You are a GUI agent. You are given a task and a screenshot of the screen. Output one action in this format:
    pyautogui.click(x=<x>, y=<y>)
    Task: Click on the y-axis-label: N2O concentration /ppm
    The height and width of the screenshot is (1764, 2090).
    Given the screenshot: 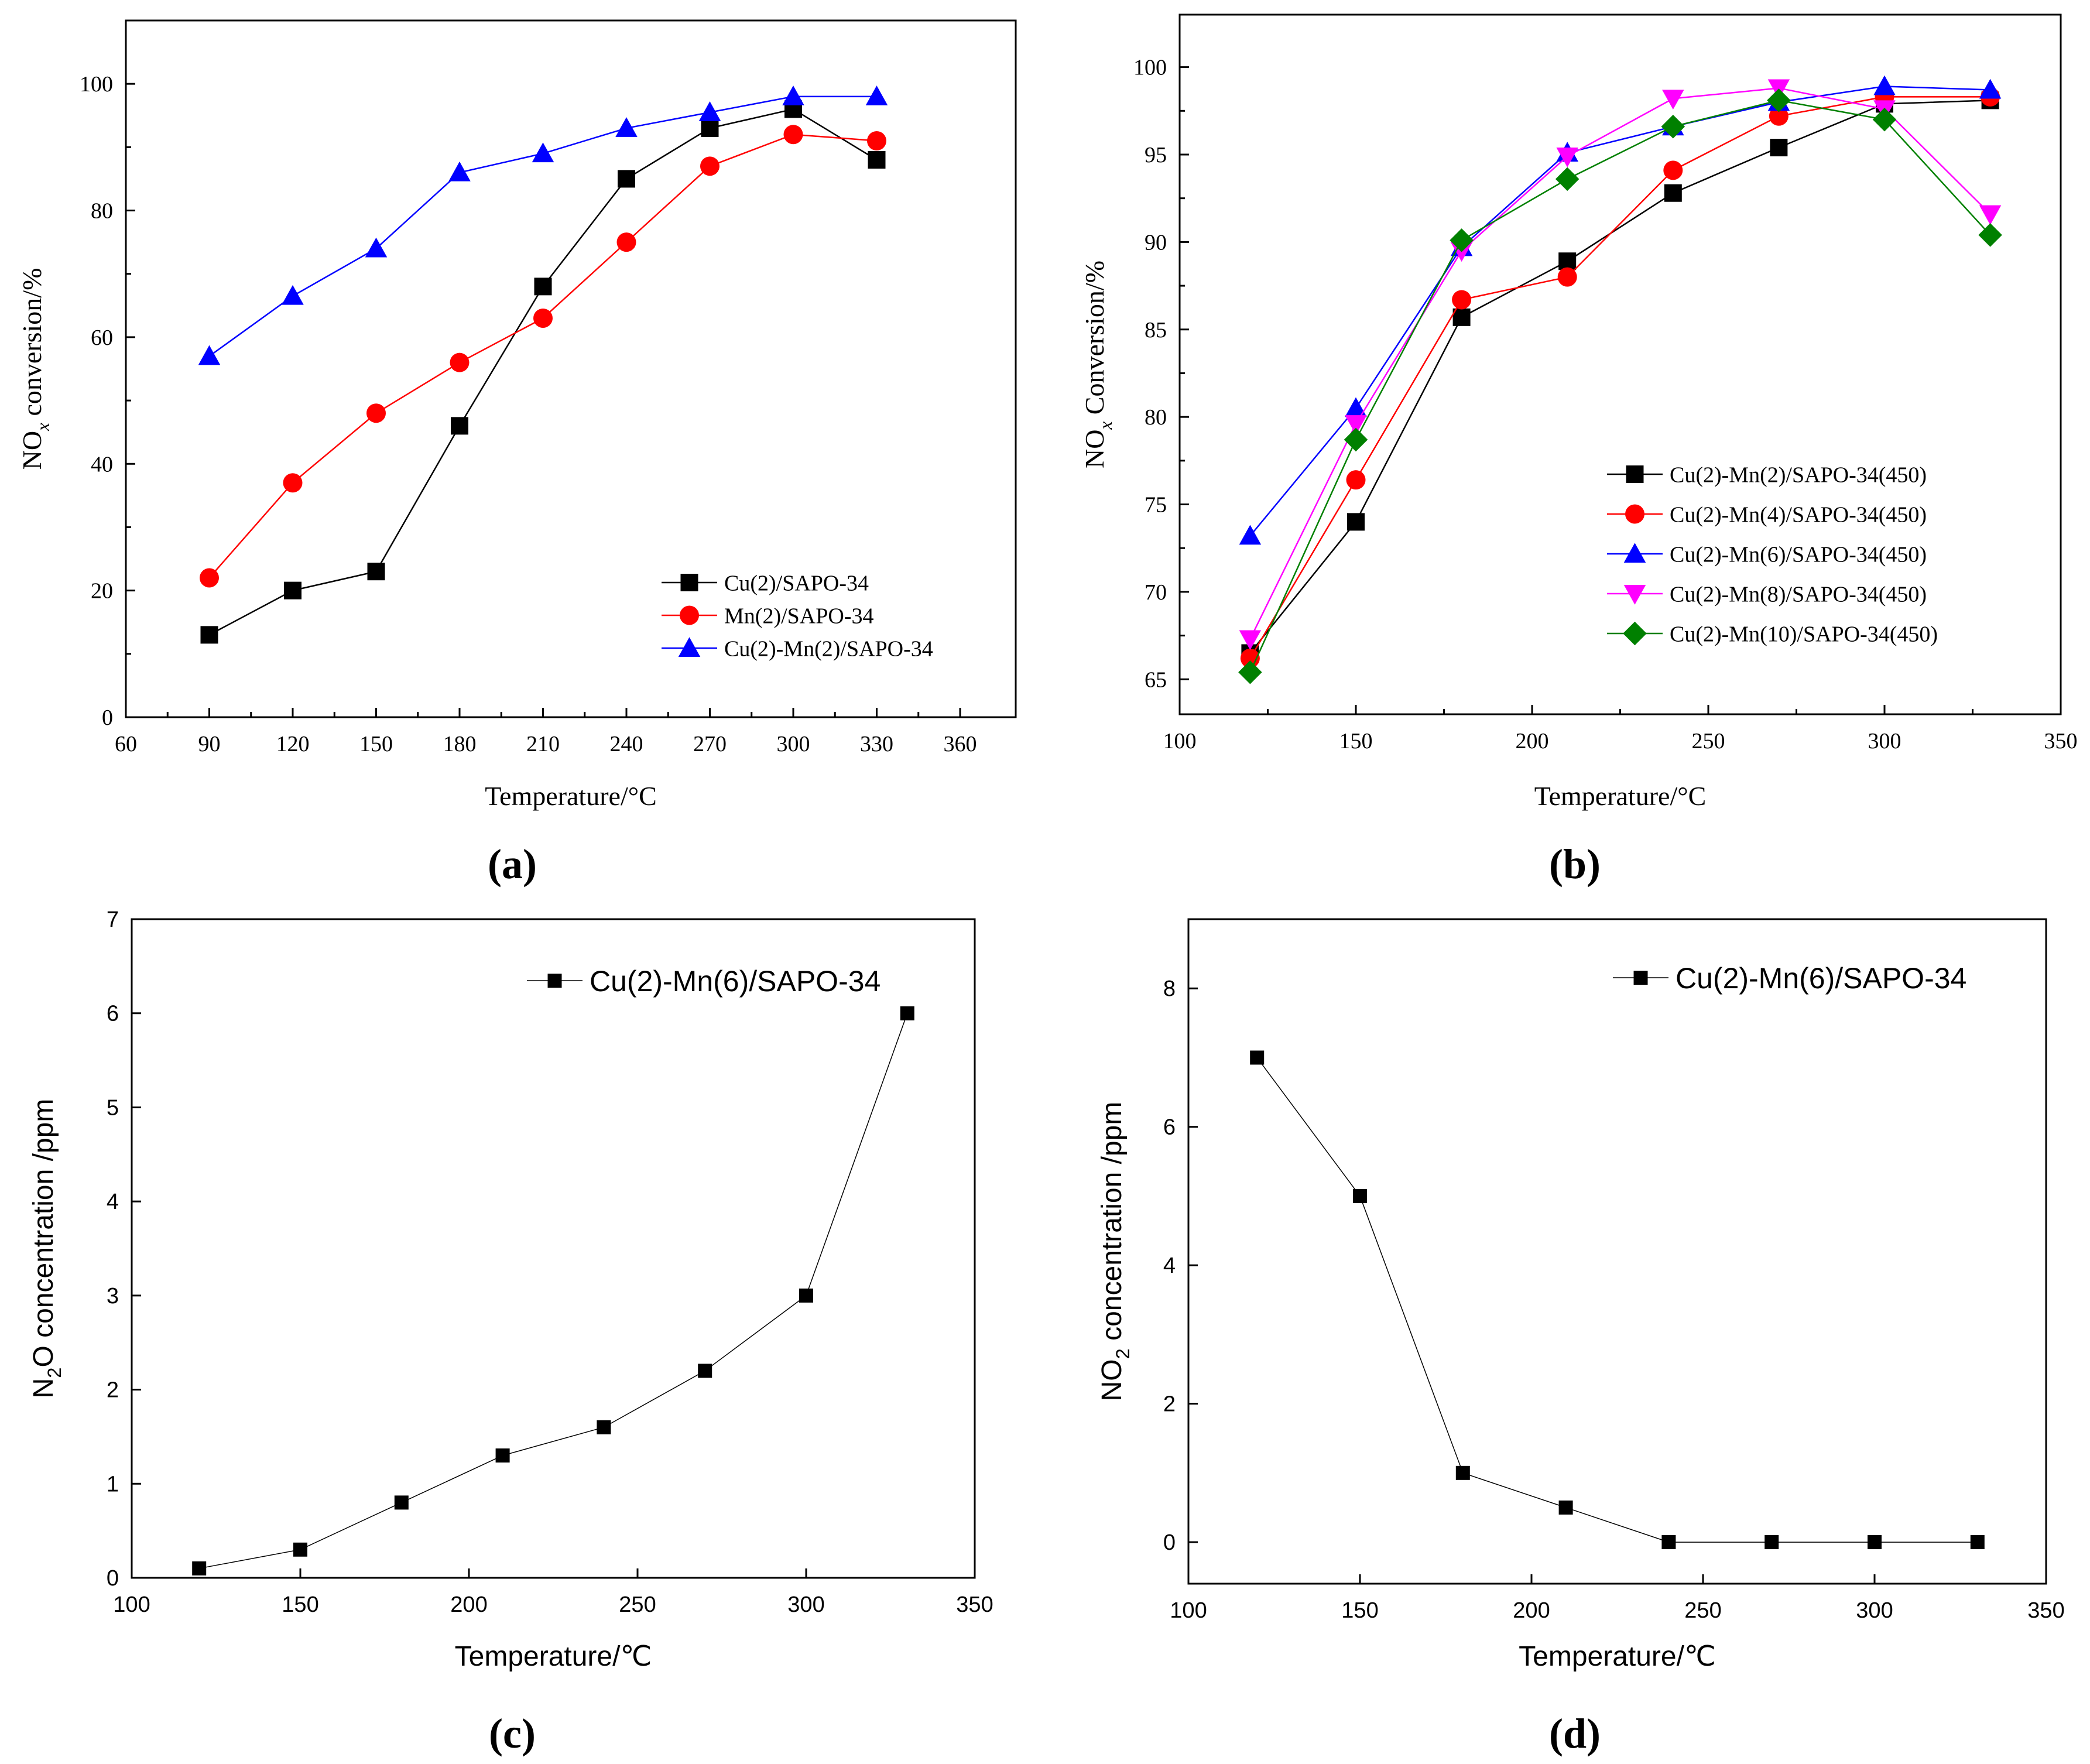 What is the action you would take?
    pyautogui.click(x=46, y=1249)
    